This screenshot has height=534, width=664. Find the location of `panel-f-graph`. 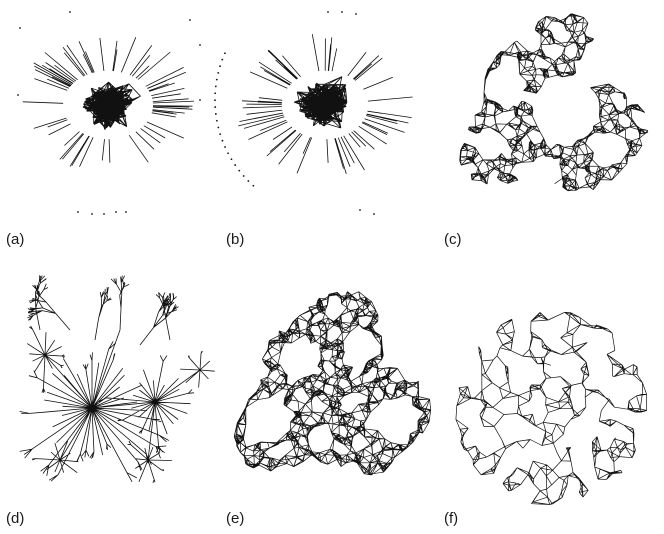

panel-f-graph is located at coordinates (551, 408).